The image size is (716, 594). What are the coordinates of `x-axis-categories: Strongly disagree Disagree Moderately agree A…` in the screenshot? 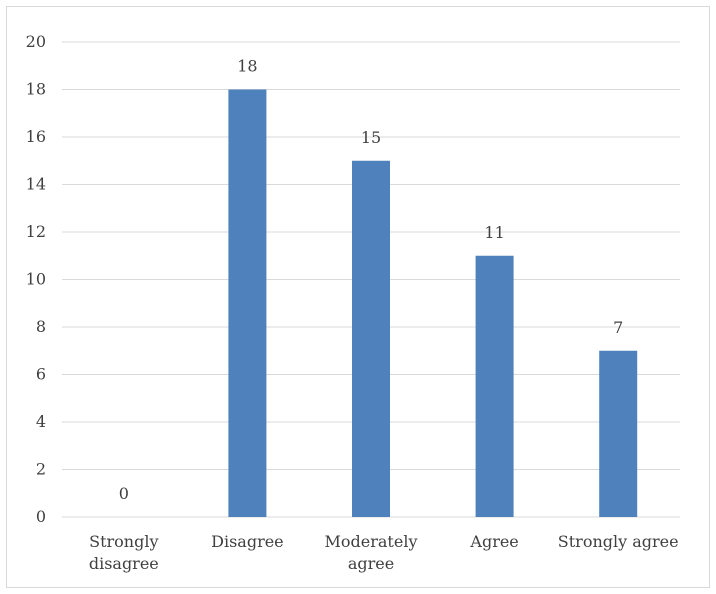 It's located at (384, 552).